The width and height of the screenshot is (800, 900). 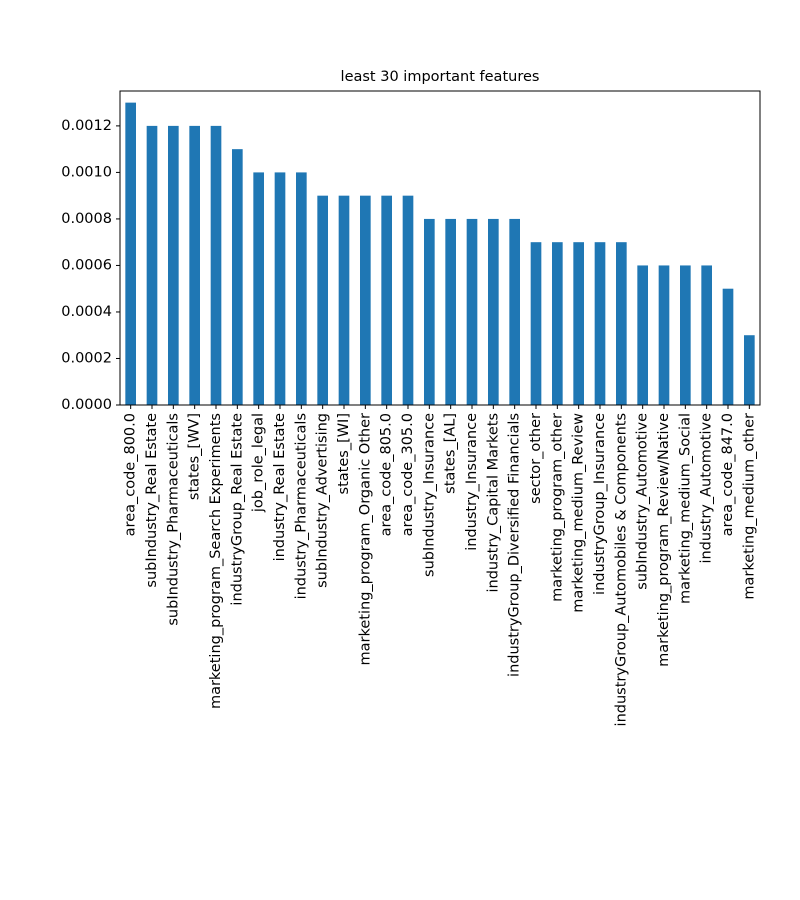 What do you see at coordinates (86, 219) in the screenshot?
I see `y-tick-label-4: 0.0008` at bounding box center [86, 219].